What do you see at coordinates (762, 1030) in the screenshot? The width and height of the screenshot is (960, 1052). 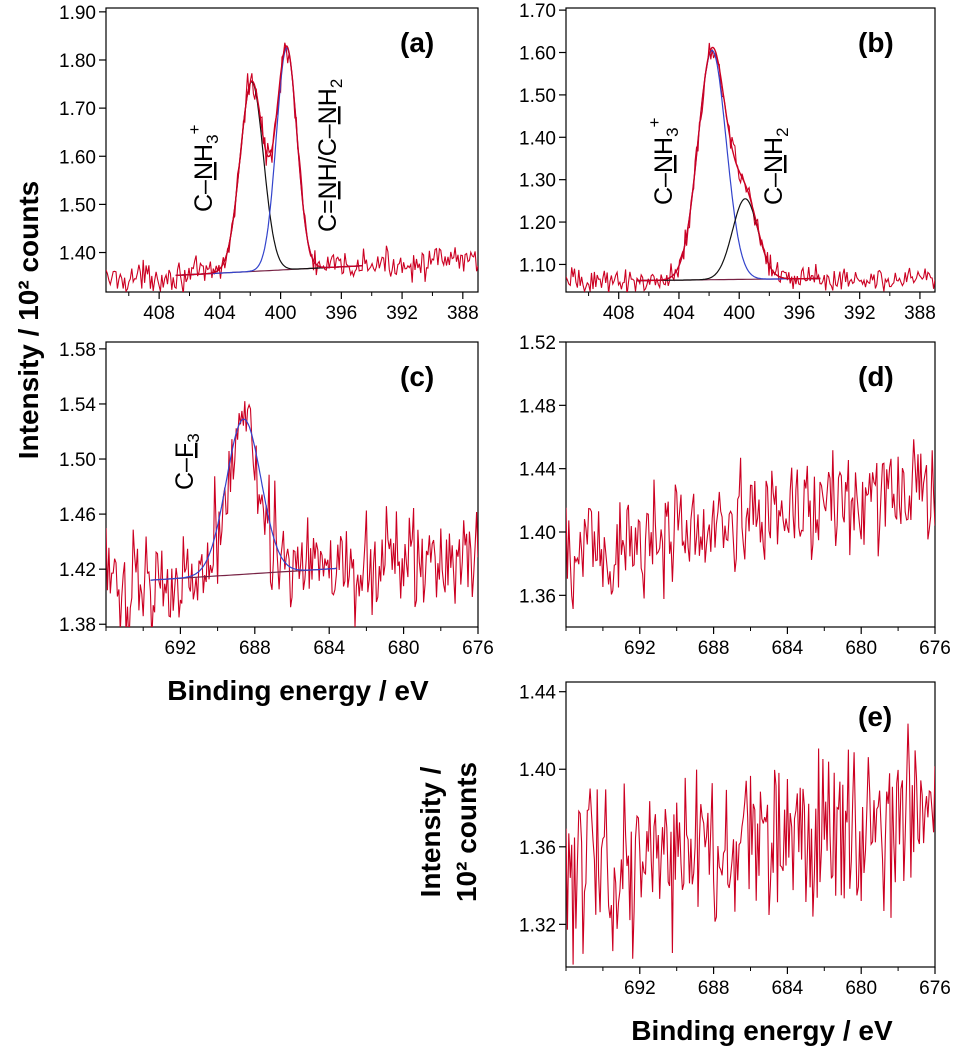 I see `x-axis-label-e: Binding energy / eV` at bounding box center [762, 1030].